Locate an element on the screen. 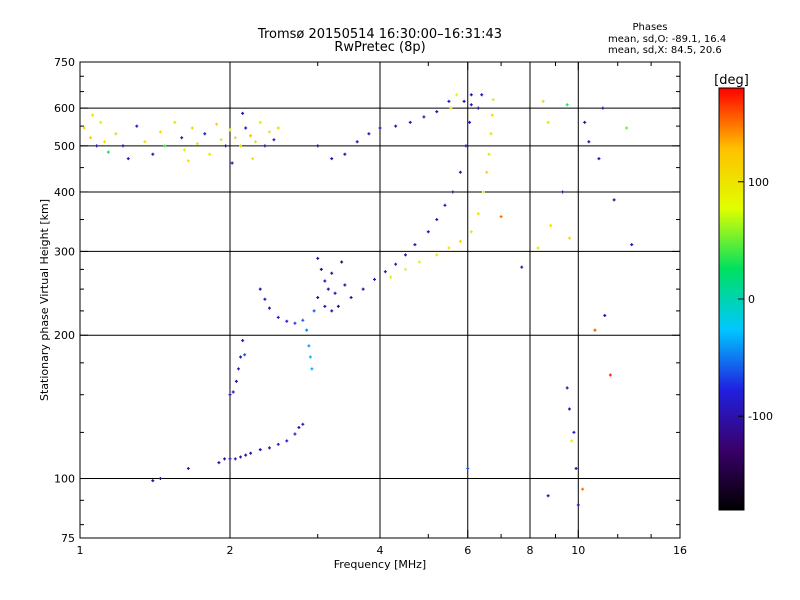  y-tick-label: 75 is located at coordinates (68, 538).